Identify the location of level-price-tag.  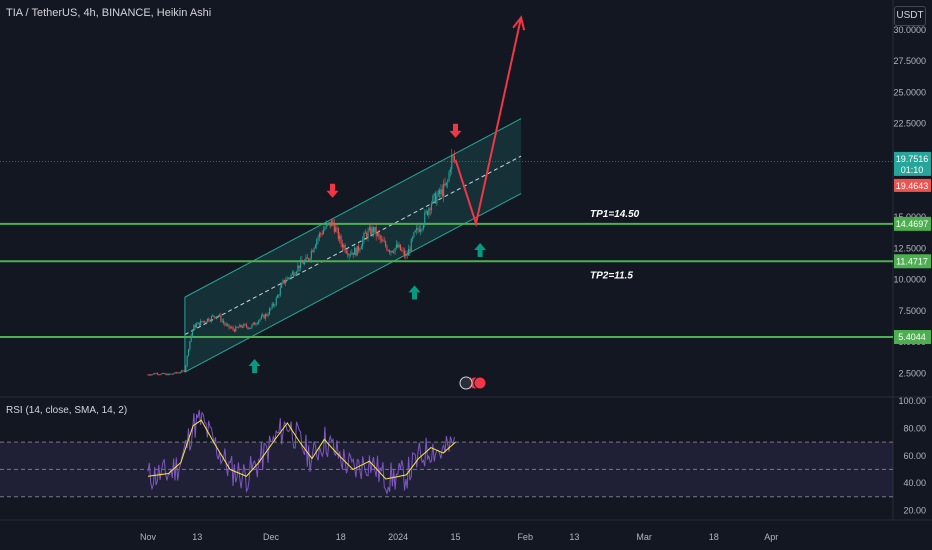
(912, 337).